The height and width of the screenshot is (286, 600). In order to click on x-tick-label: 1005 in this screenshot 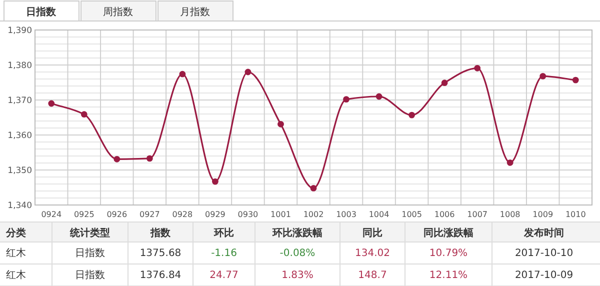, I will do `click(412, 214)`.